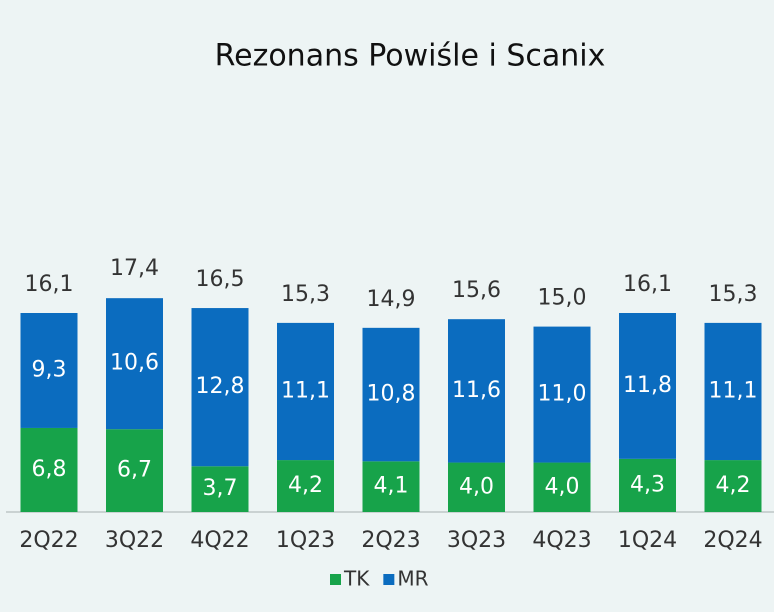  Describe the element at coordinates (356, 579) in the screenshot. I see `legend-label: TK` at that location.